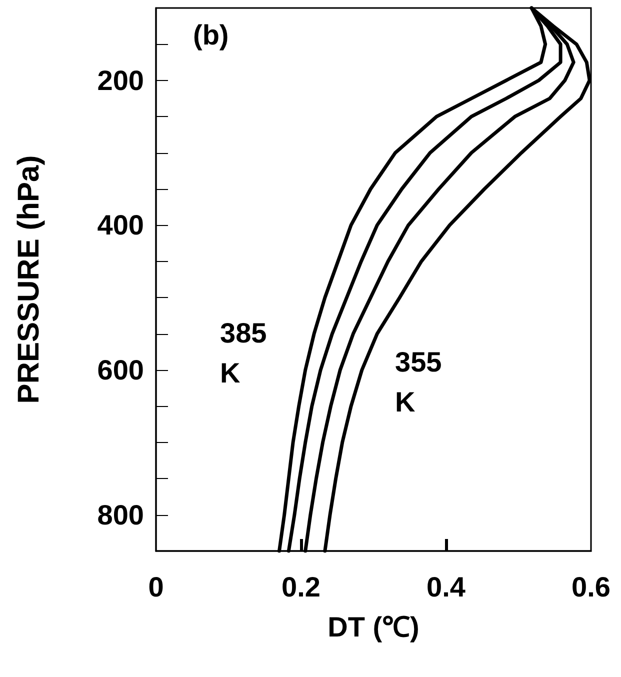 This screenshot has width=621, height=677. What do you see at coordinates (120, 80) in the screenshot?
I see `y-tick-label: 200` at bounding box center [120, 80].